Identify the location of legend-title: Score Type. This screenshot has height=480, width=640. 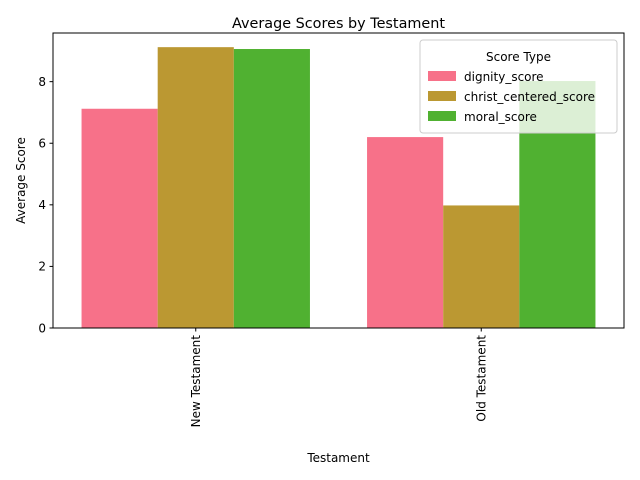
(518, 57).